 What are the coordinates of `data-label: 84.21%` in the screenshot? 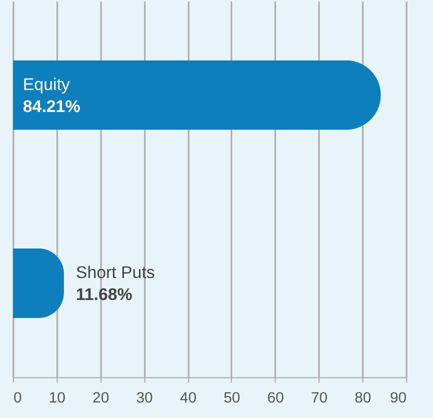 It's located at (51, 106).